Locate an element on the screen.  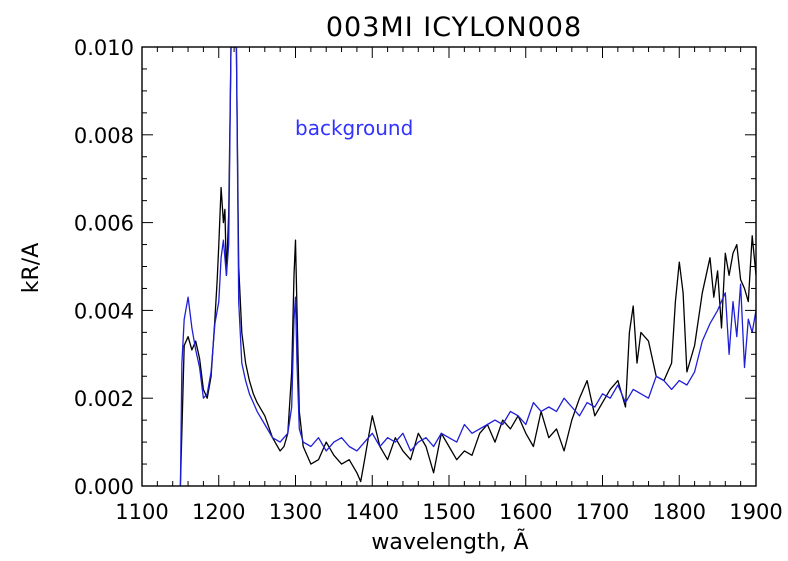
y-tick-label: 0.000 is located at coordinates (104, 487).